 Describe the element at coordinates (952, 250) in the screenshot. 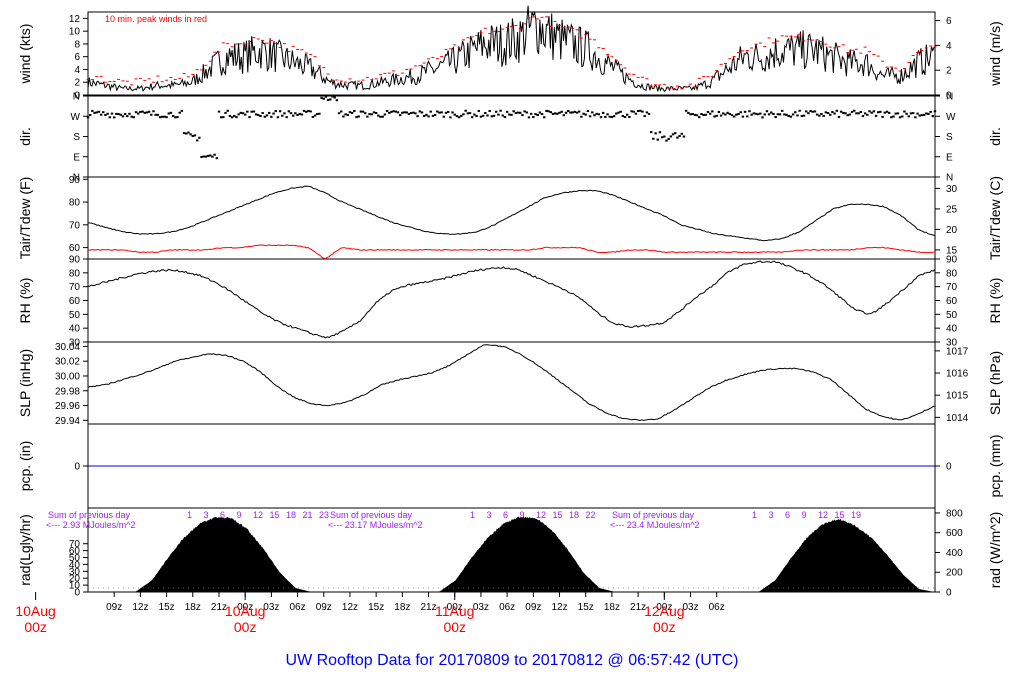

I see `right-tick-label: 15` at that location.